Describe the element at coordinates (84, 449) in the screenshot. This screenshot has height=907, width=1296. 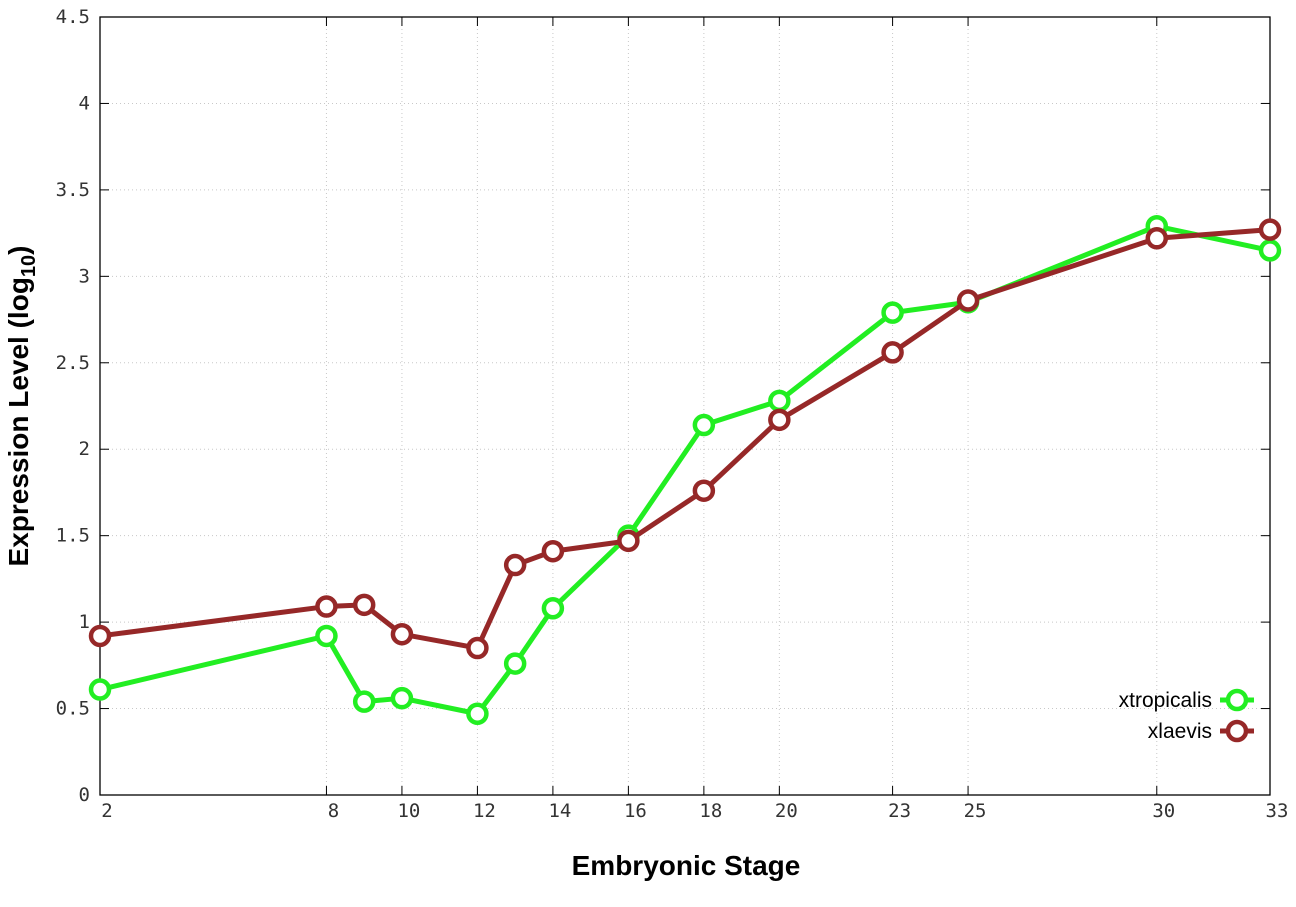
I see `y-tick-label: 2` at that location.